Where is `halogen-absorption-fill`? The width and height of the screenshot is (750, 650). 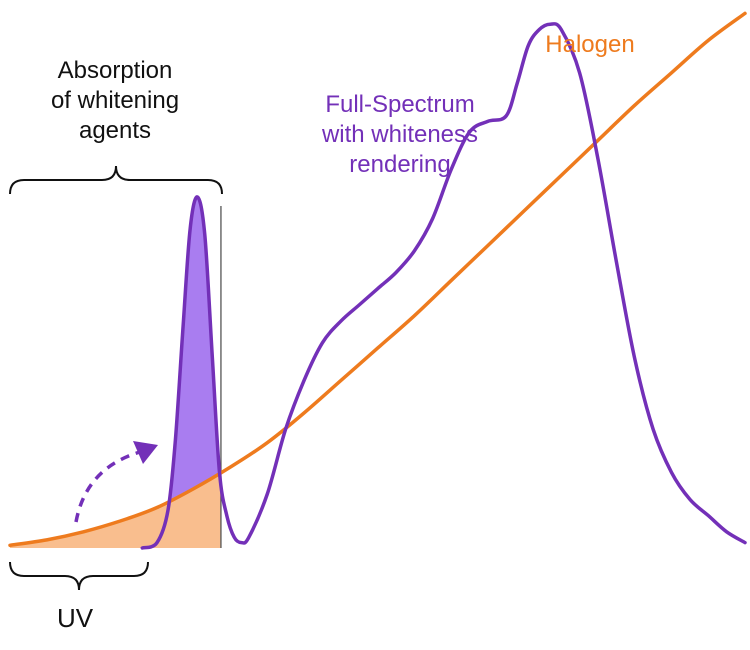 halogen-absorption-fill is located at coordinates (115, 510).